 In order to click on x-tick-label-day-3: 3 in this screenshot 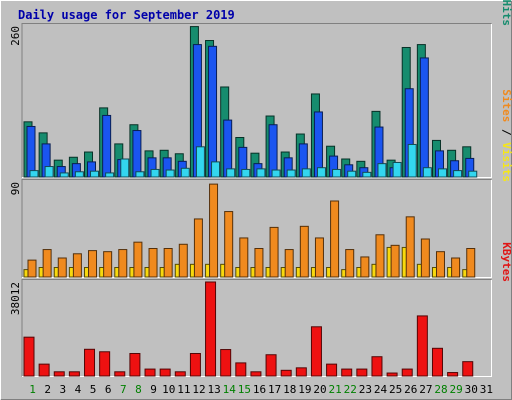, I will do `click(63, 389)`.